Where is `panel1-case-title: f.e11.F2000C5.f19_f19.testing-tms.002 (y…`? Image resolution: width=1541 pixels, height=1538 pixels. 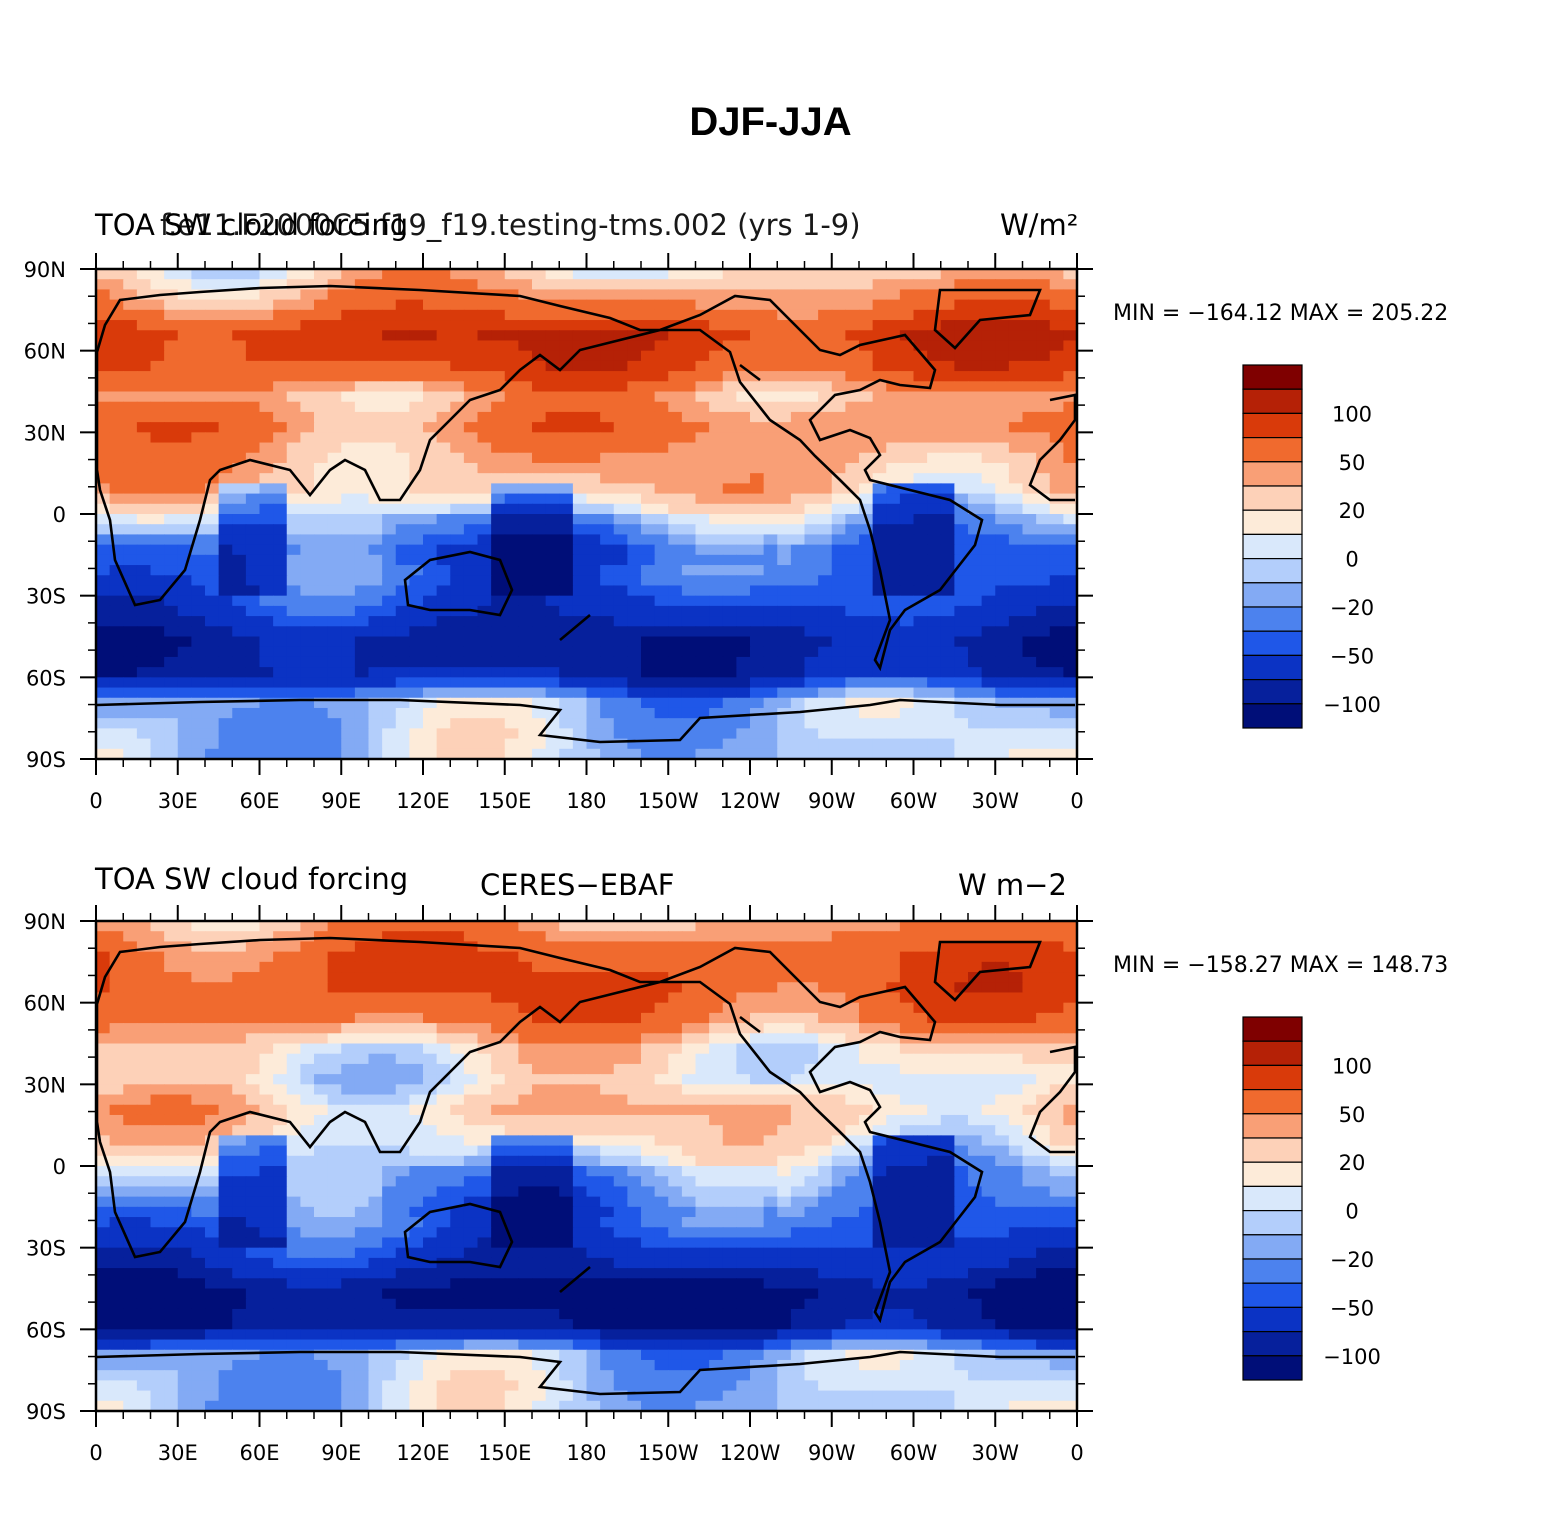
panel1-case-title: f.e11.F2000C5.f19_f19.testing-tms.002 (y… is located at coordinates (510, 225).